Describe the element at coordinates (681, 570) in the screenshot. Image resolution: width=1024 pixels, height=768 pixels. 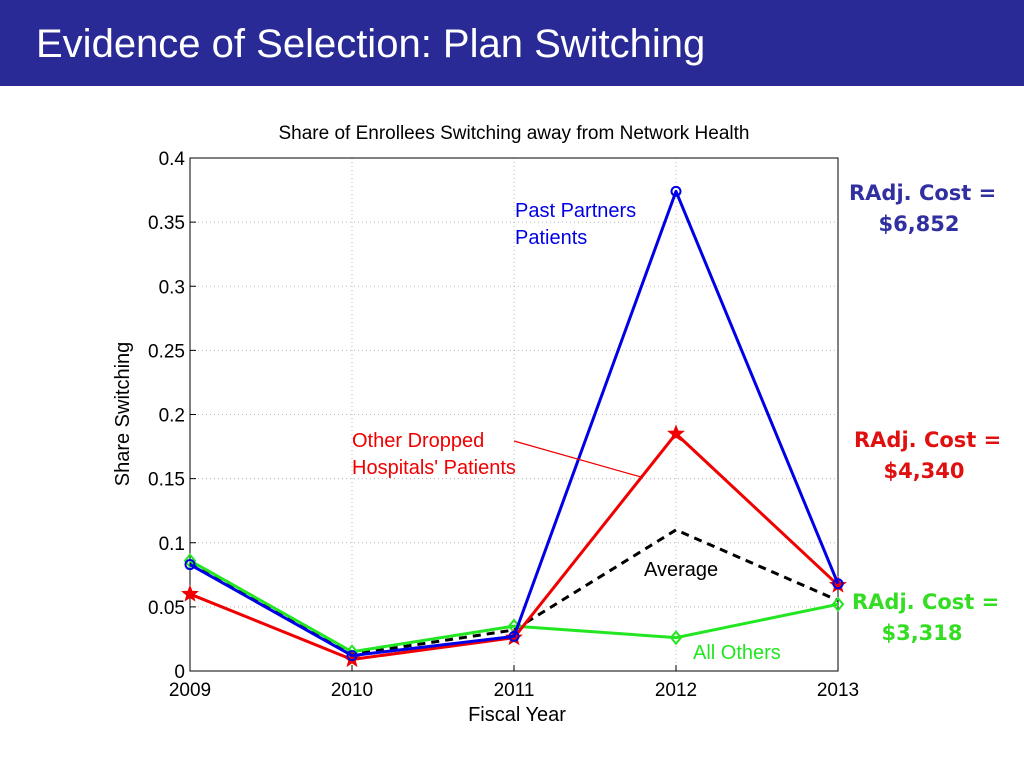
I see `annotation-average: Average` at that location.